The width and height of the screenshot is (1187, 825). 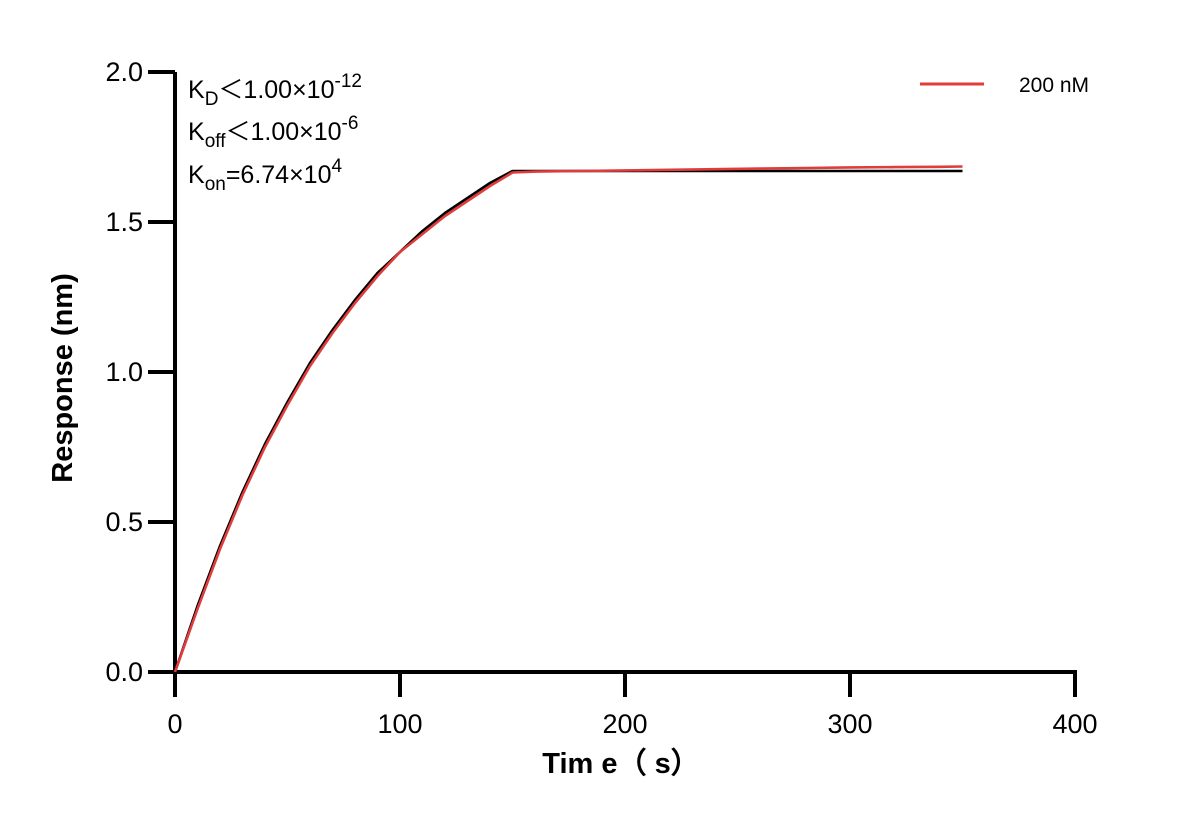 What do you see at coordinates (196, 90) in the screenshot?
I see `kd-k: K` at bounding box center [196, 90].